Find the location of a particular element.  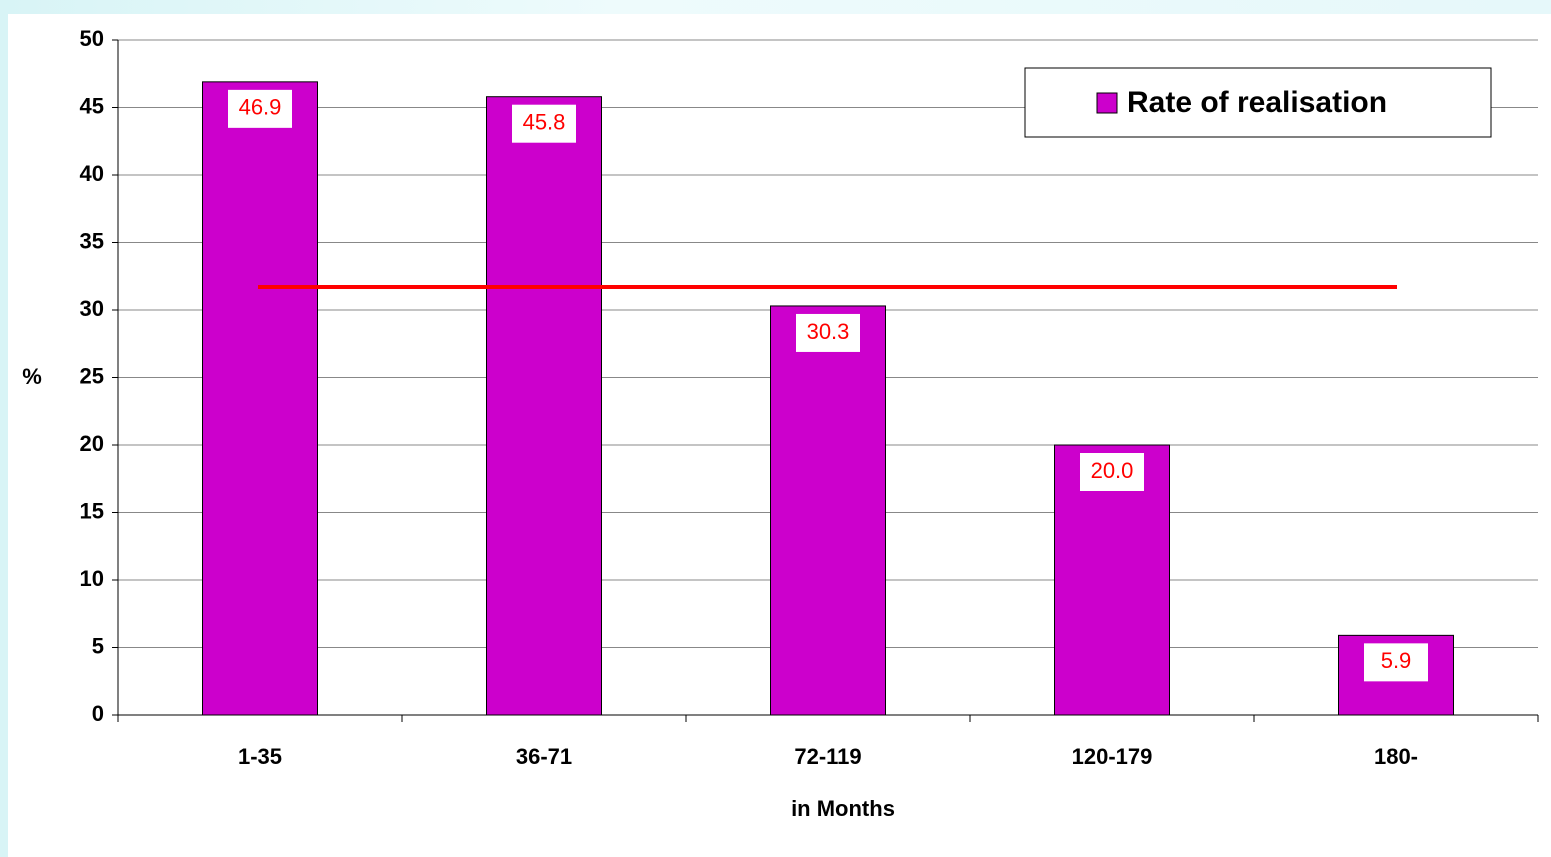

value-label: 46.9 is located at coordinates (260, 107).